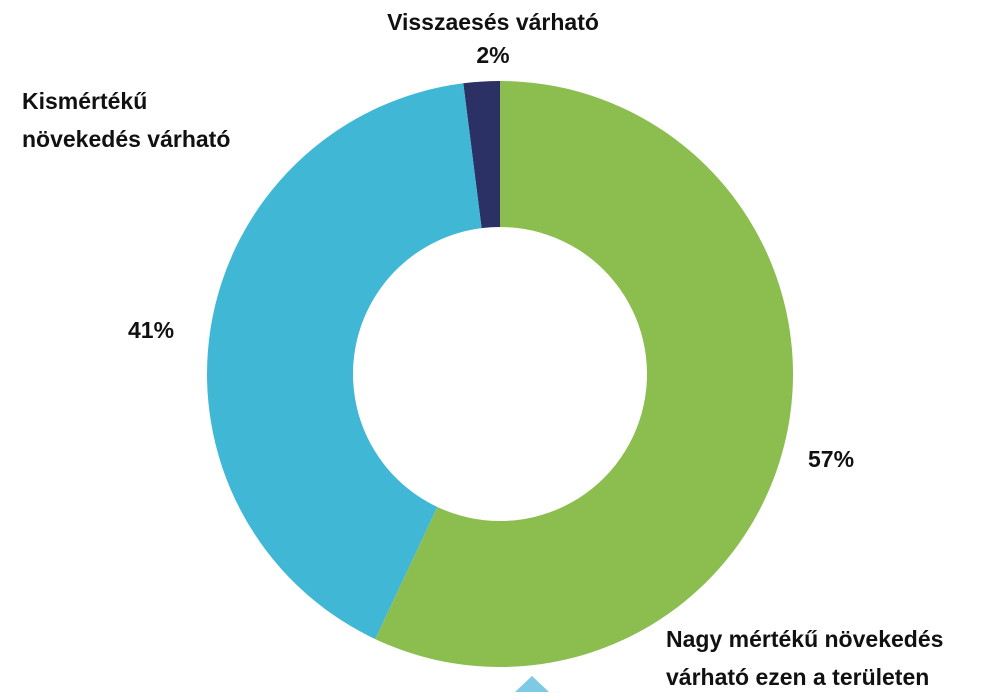 The image size is (1000, 696). I want to click on value-label: 2%, so click(493, 55).